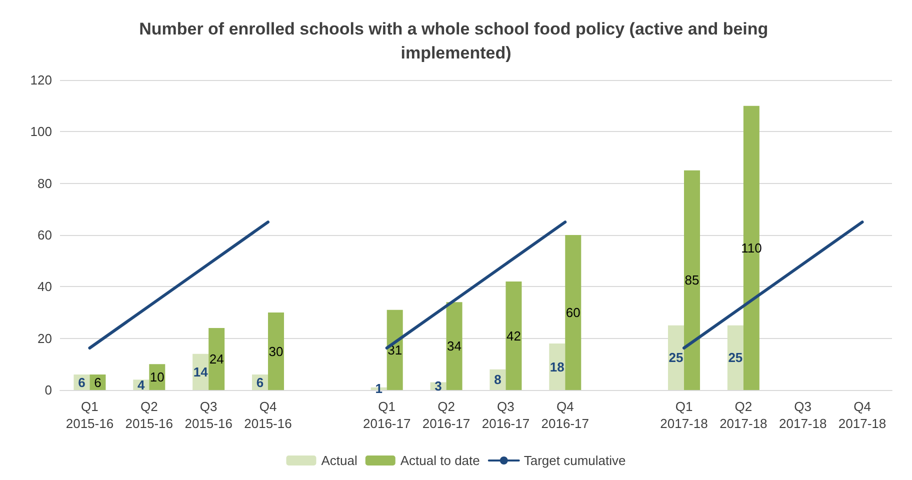 This screenshot has width=912, height=480. What do you see at coordinates (268, 415) in the screenshot?
I see `x-tick-label: Q4 2015-16` at bounding box center [268, 415].